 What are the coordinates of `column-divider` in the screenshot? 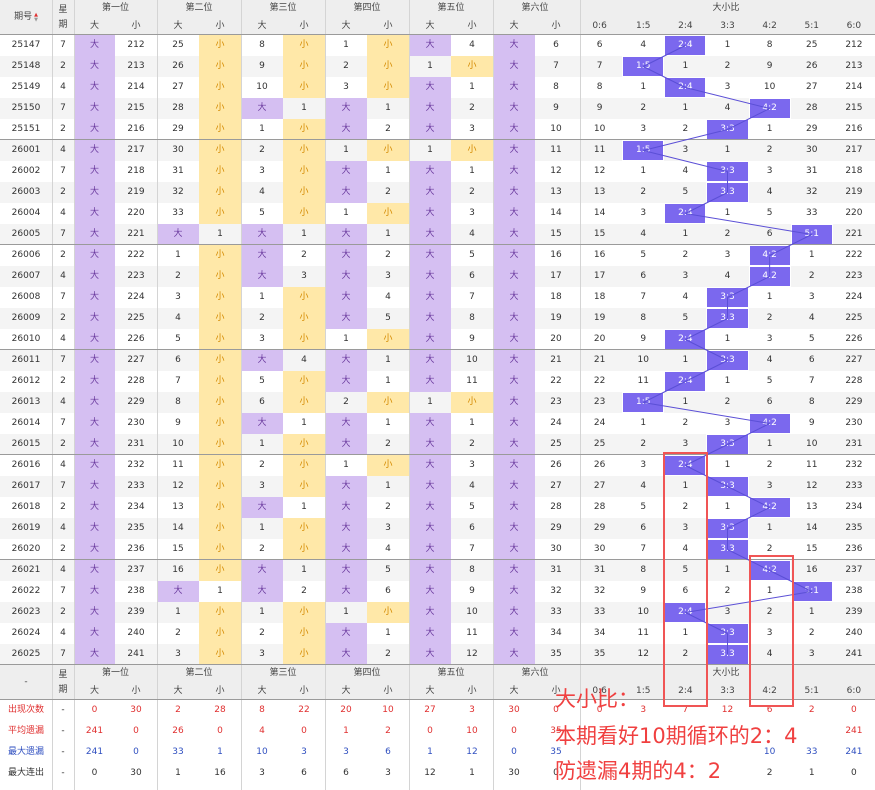 It's located at (74, 395).